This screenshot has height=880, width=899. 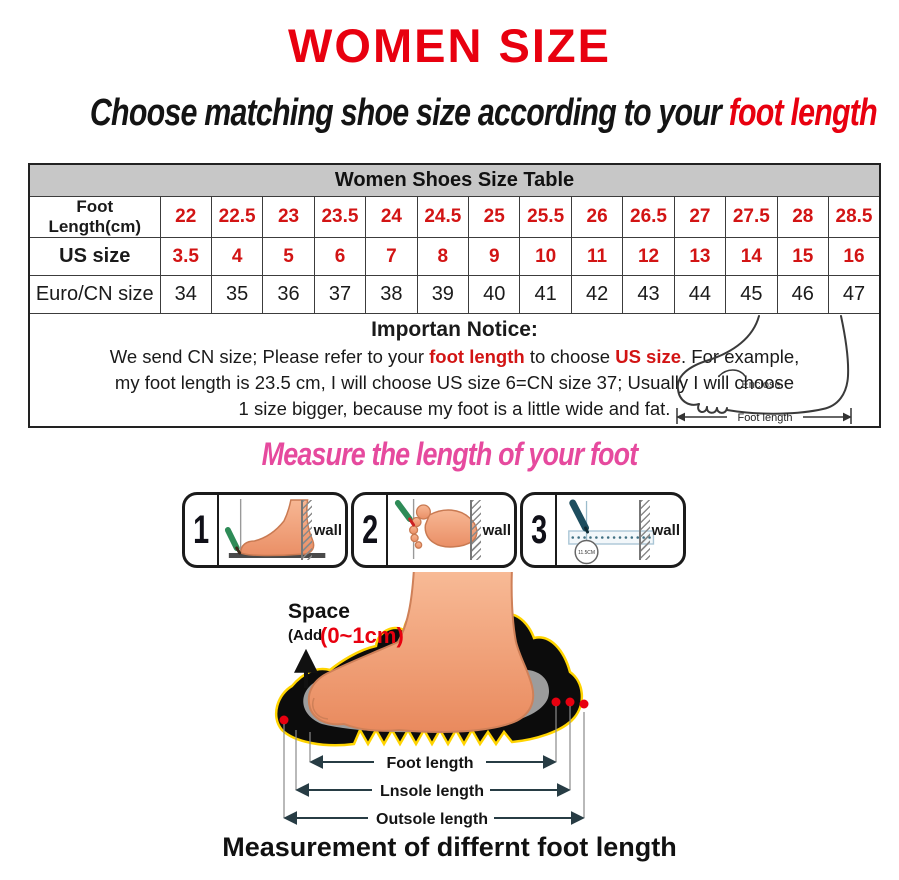 I want to click on cell: 46, so click(x=802, y=294).